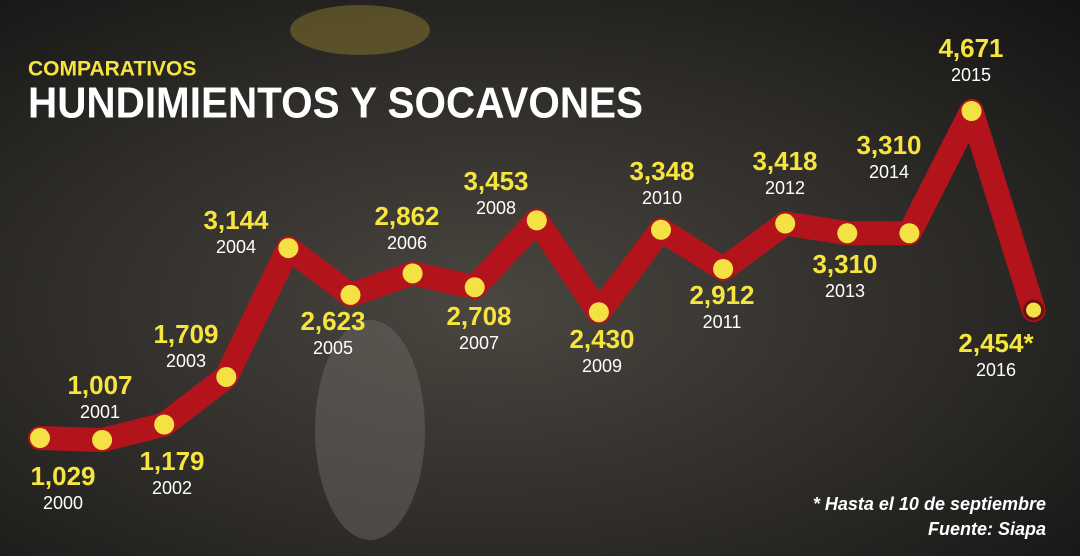  What do you see at coordinates (185, 334) in the screenshot?
I see `value-label: 1,709` at bounding box center [185, 334].